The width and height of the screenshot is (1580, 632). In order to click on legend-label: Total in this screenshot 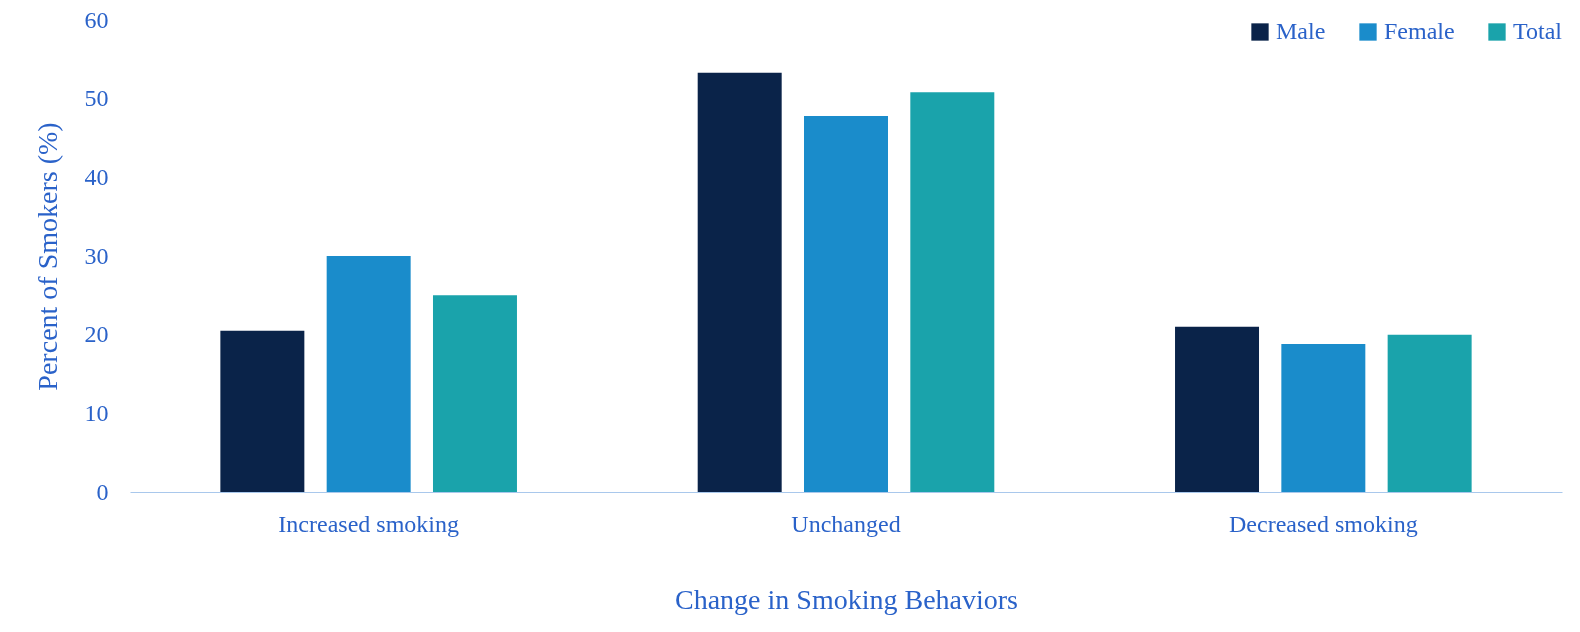, I will do `click(1538, 31)`.